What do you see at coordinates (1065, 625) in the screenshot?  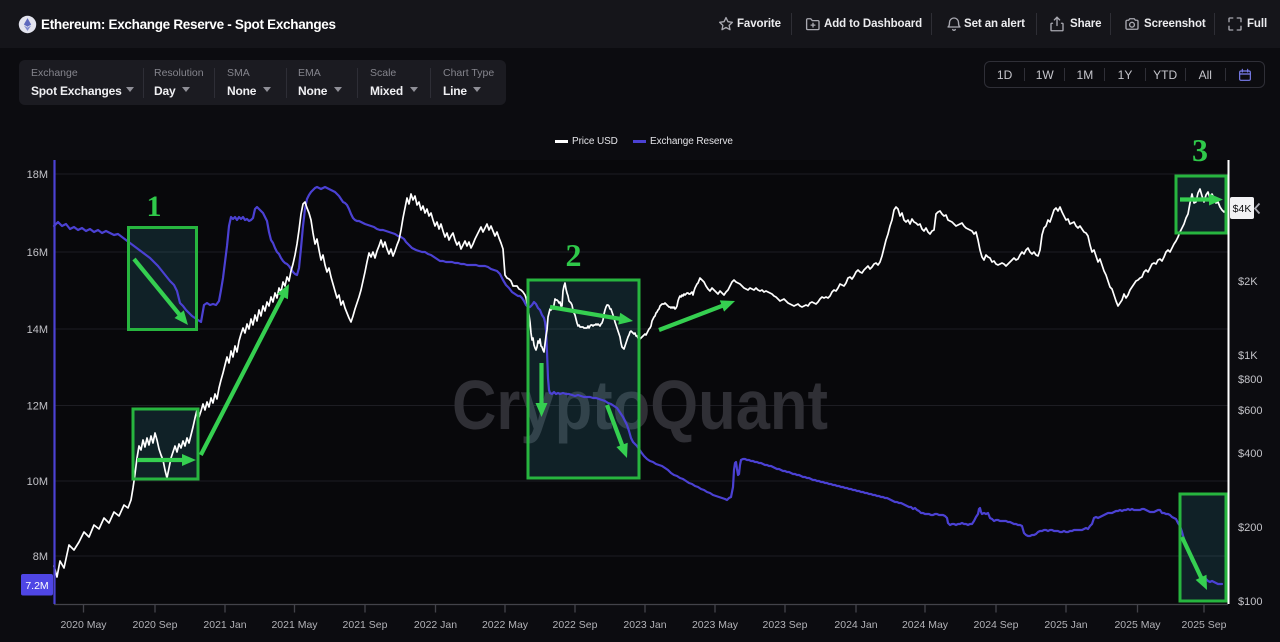 I see `svg-text: 2025 Jan` at bounding box center [1065, 625].